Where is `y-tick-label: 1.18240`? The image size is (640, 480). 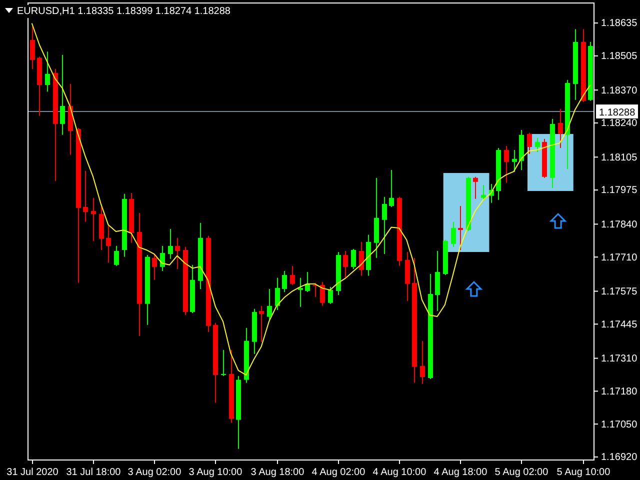 y-tick-label: 1.18240 is located at coordinates (619, 124).